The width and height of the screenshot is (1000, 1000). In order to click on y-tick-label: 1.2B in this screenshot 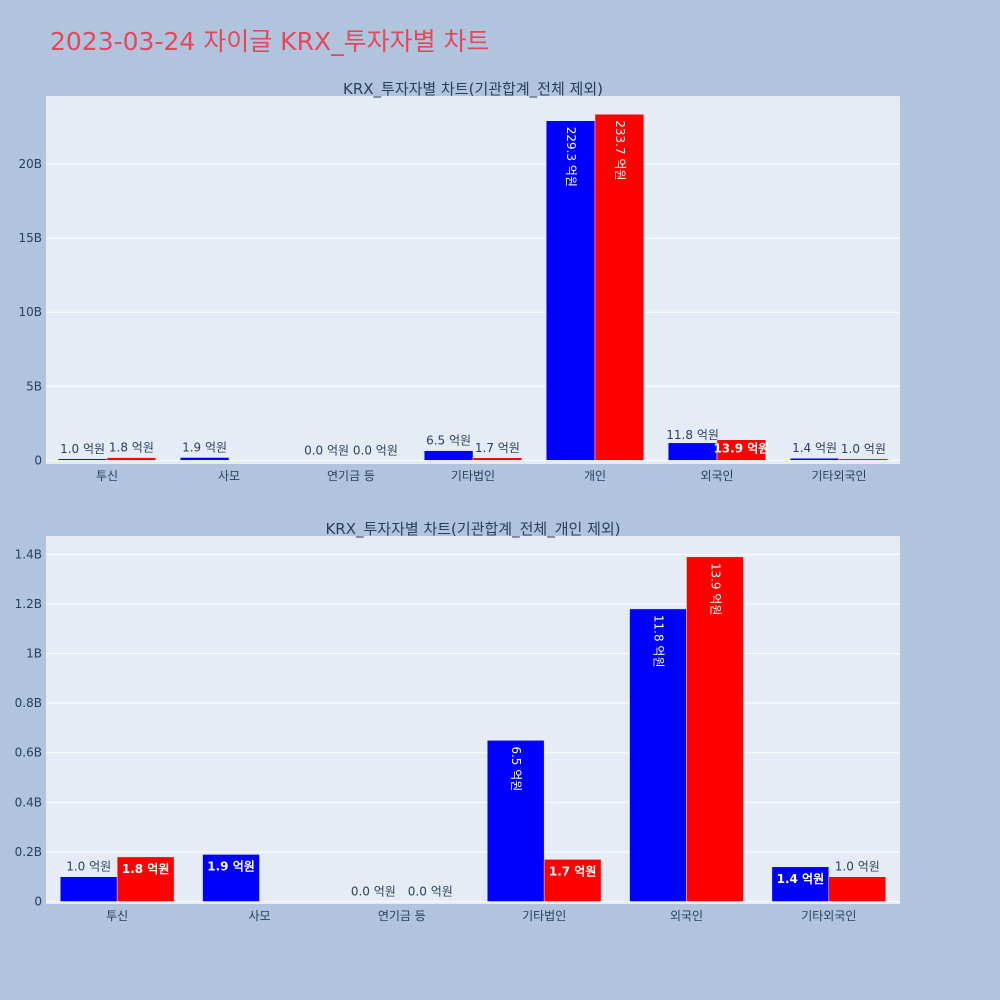, I will do `click(28, 604)`.